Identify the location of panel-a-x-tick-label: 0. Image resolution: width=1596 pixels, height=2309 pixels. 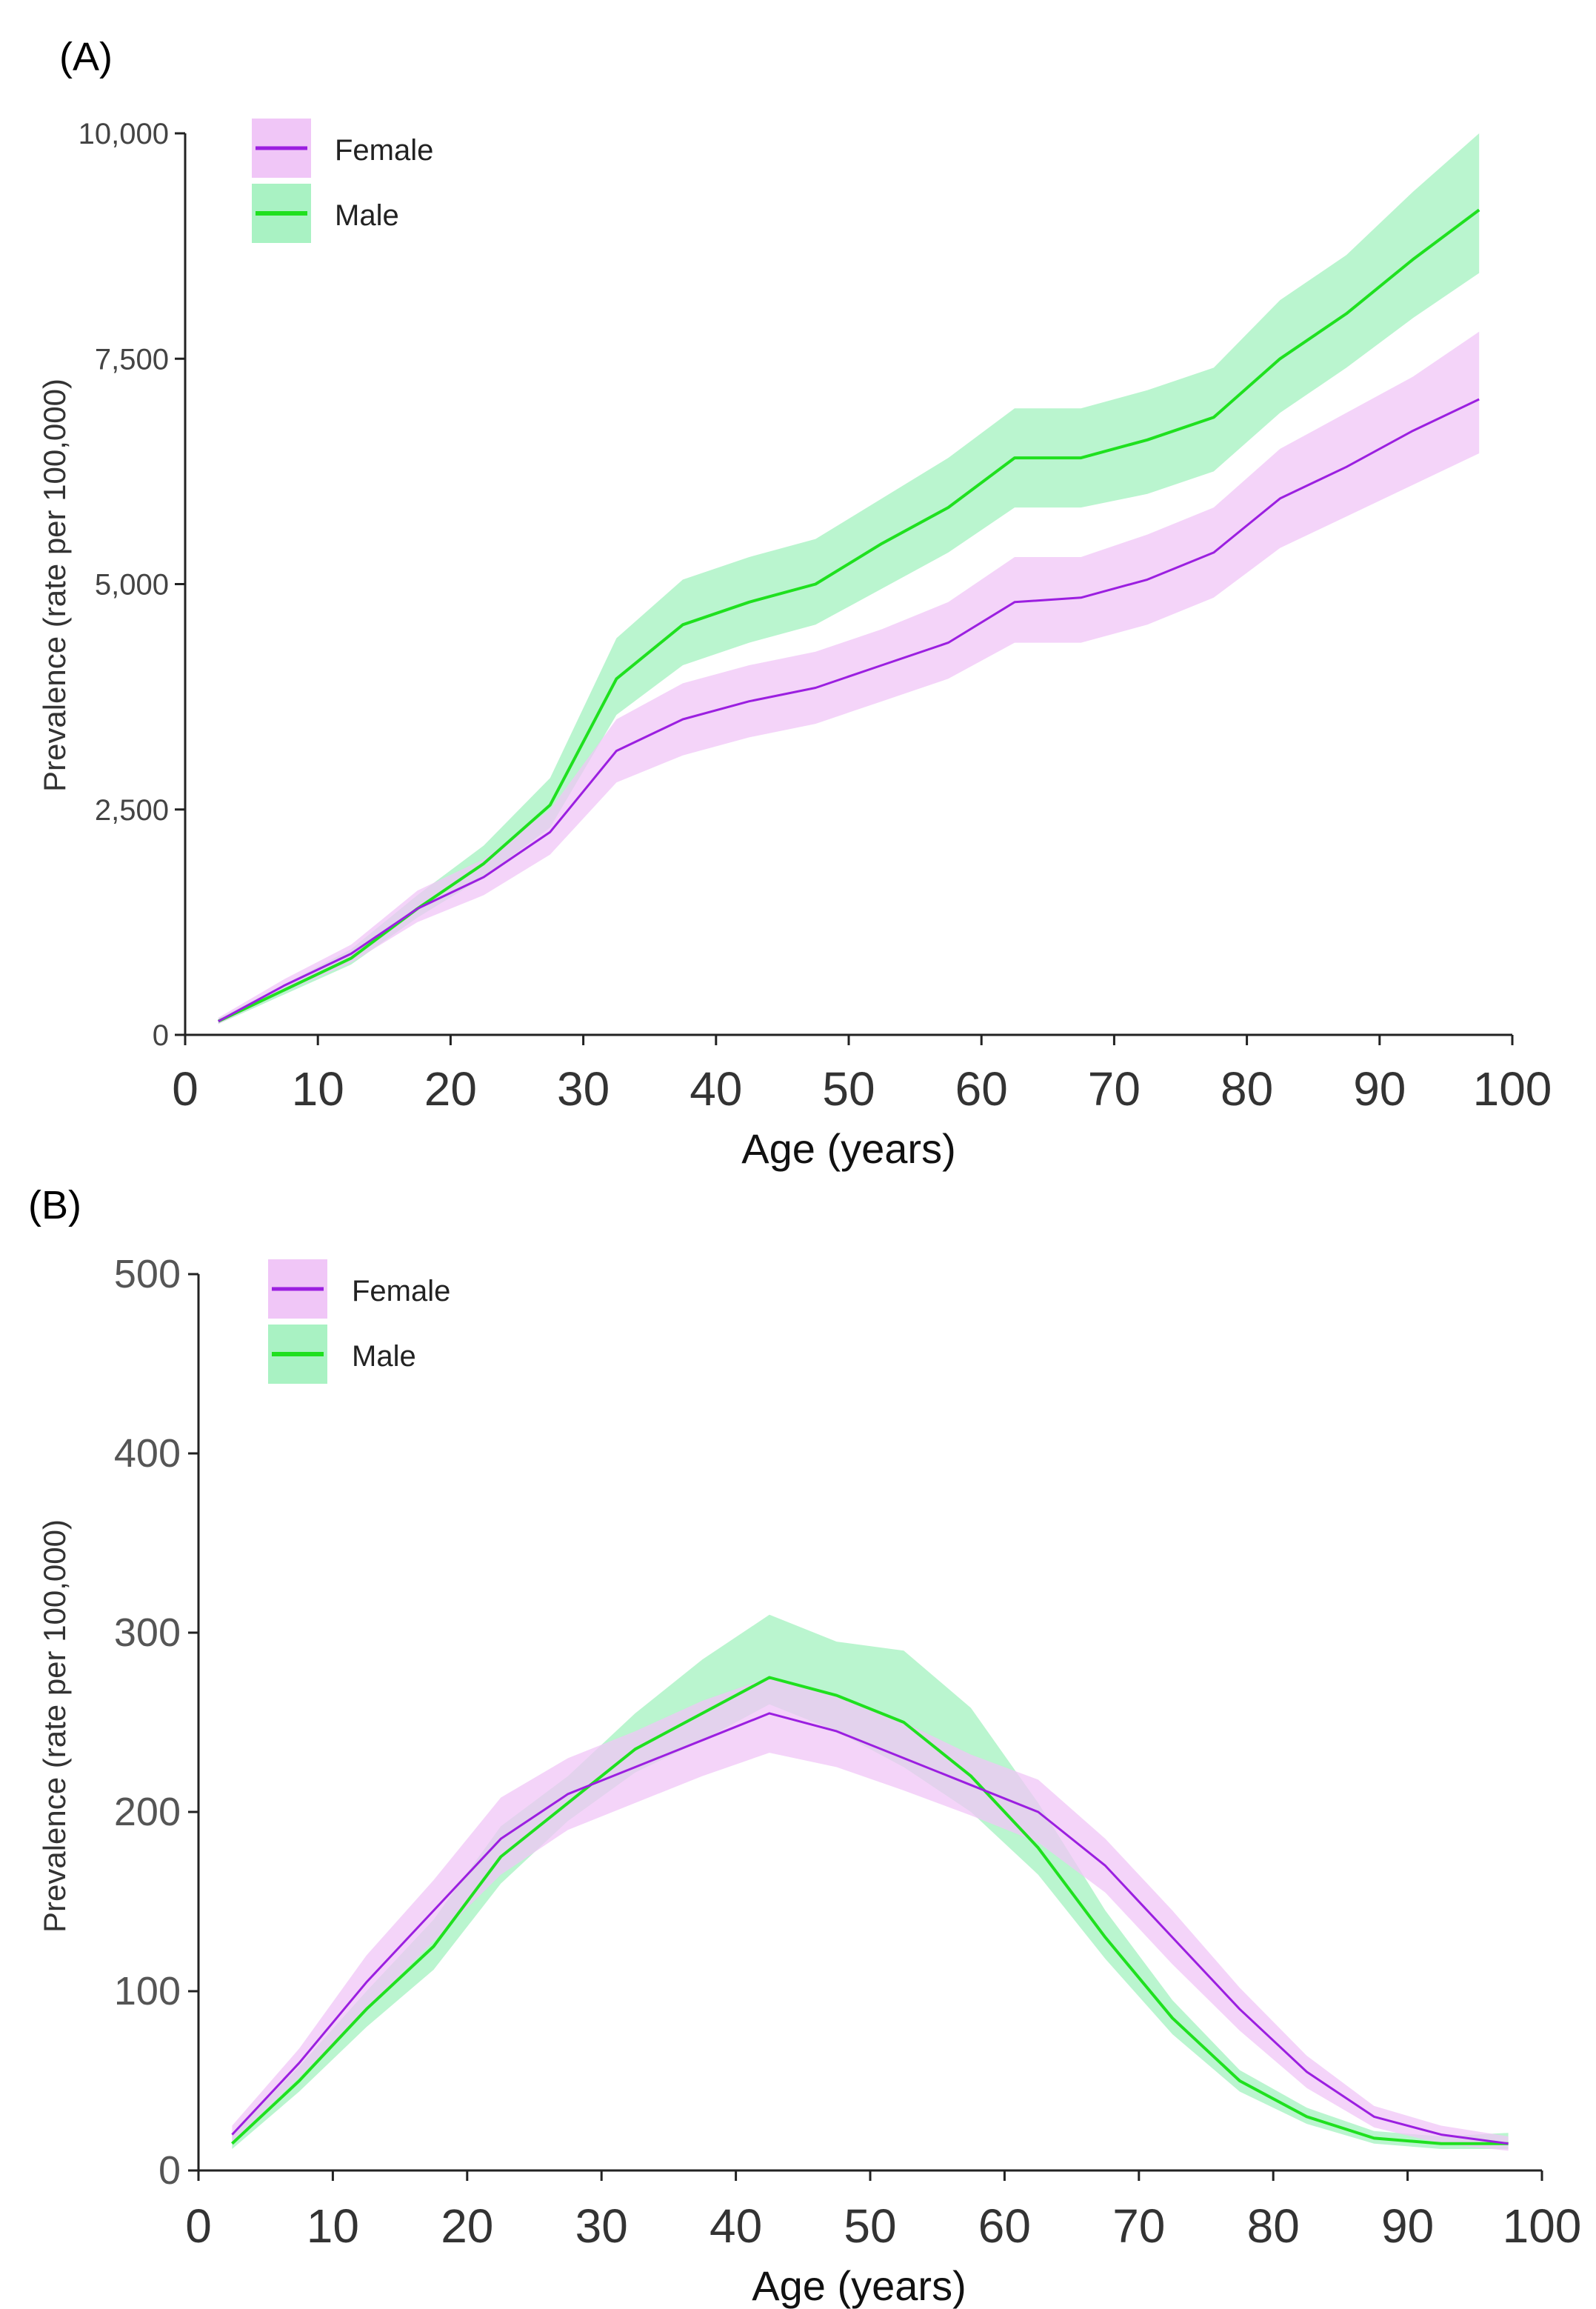
(185, 1089).